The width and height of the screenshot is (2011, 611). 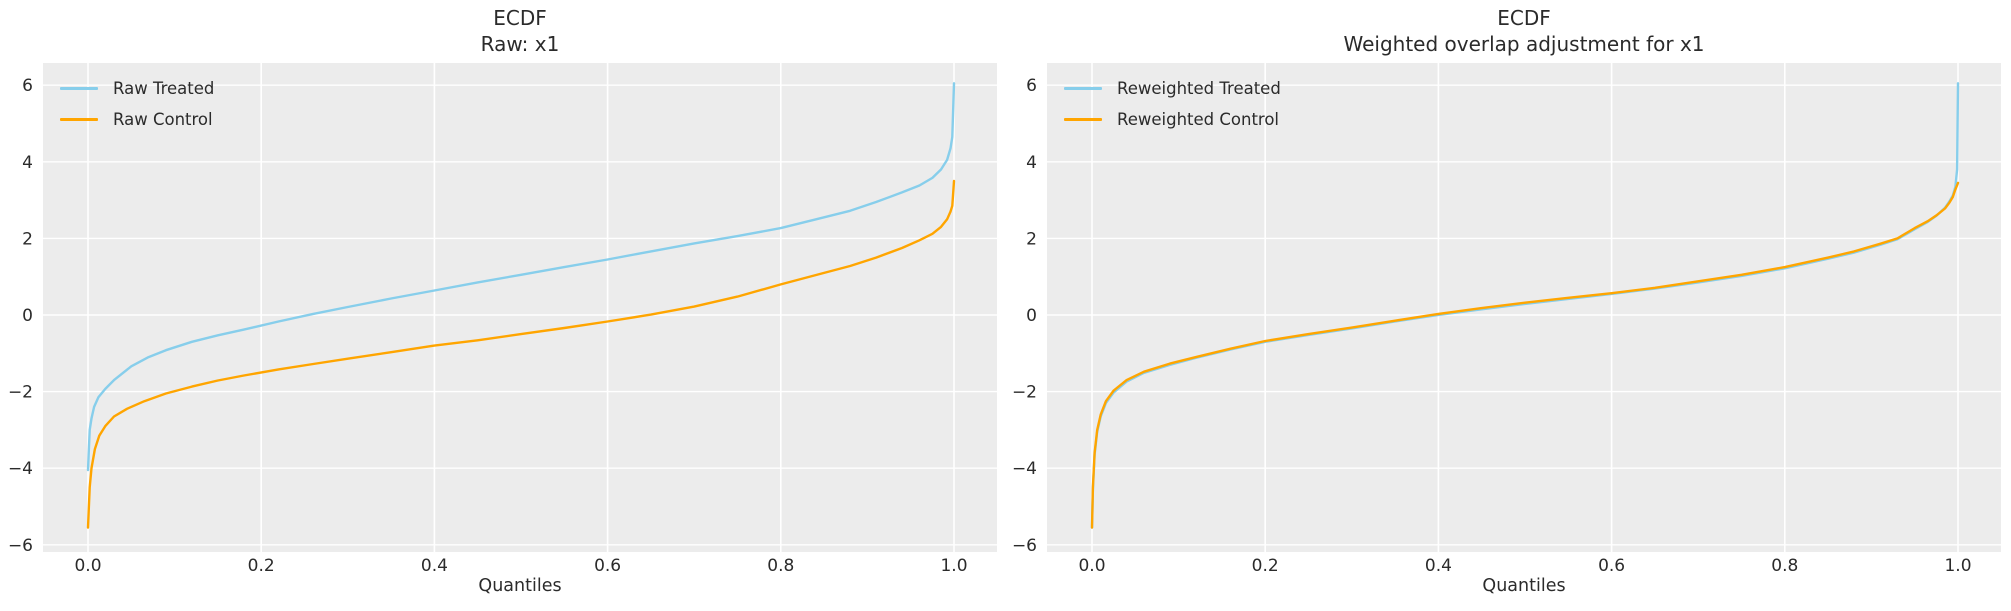 I want to click on raw-control-label: Raw Control, so click(x=163, y=119).